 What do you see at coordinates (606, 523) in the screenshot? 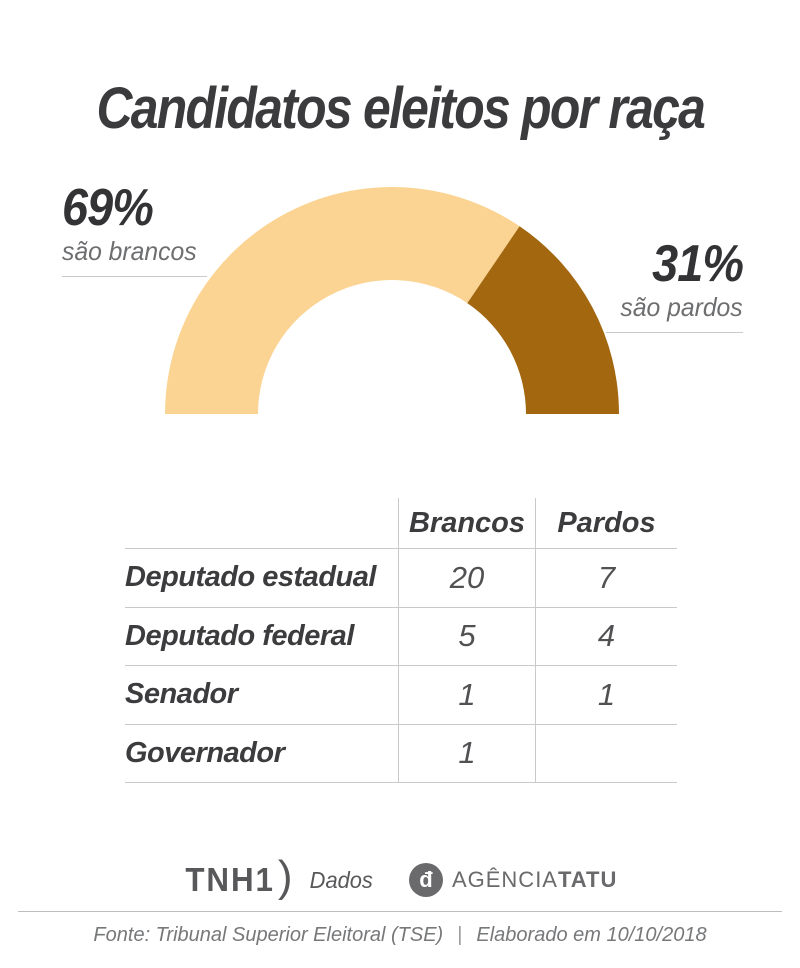
I see `column-header-pardos: Pardos` at bounding box center [606, 523].